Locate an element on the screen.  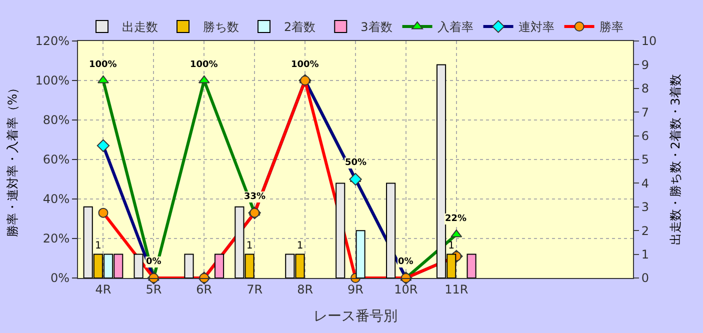
y-tick-label: 60% is located at coordinates (56, 159).